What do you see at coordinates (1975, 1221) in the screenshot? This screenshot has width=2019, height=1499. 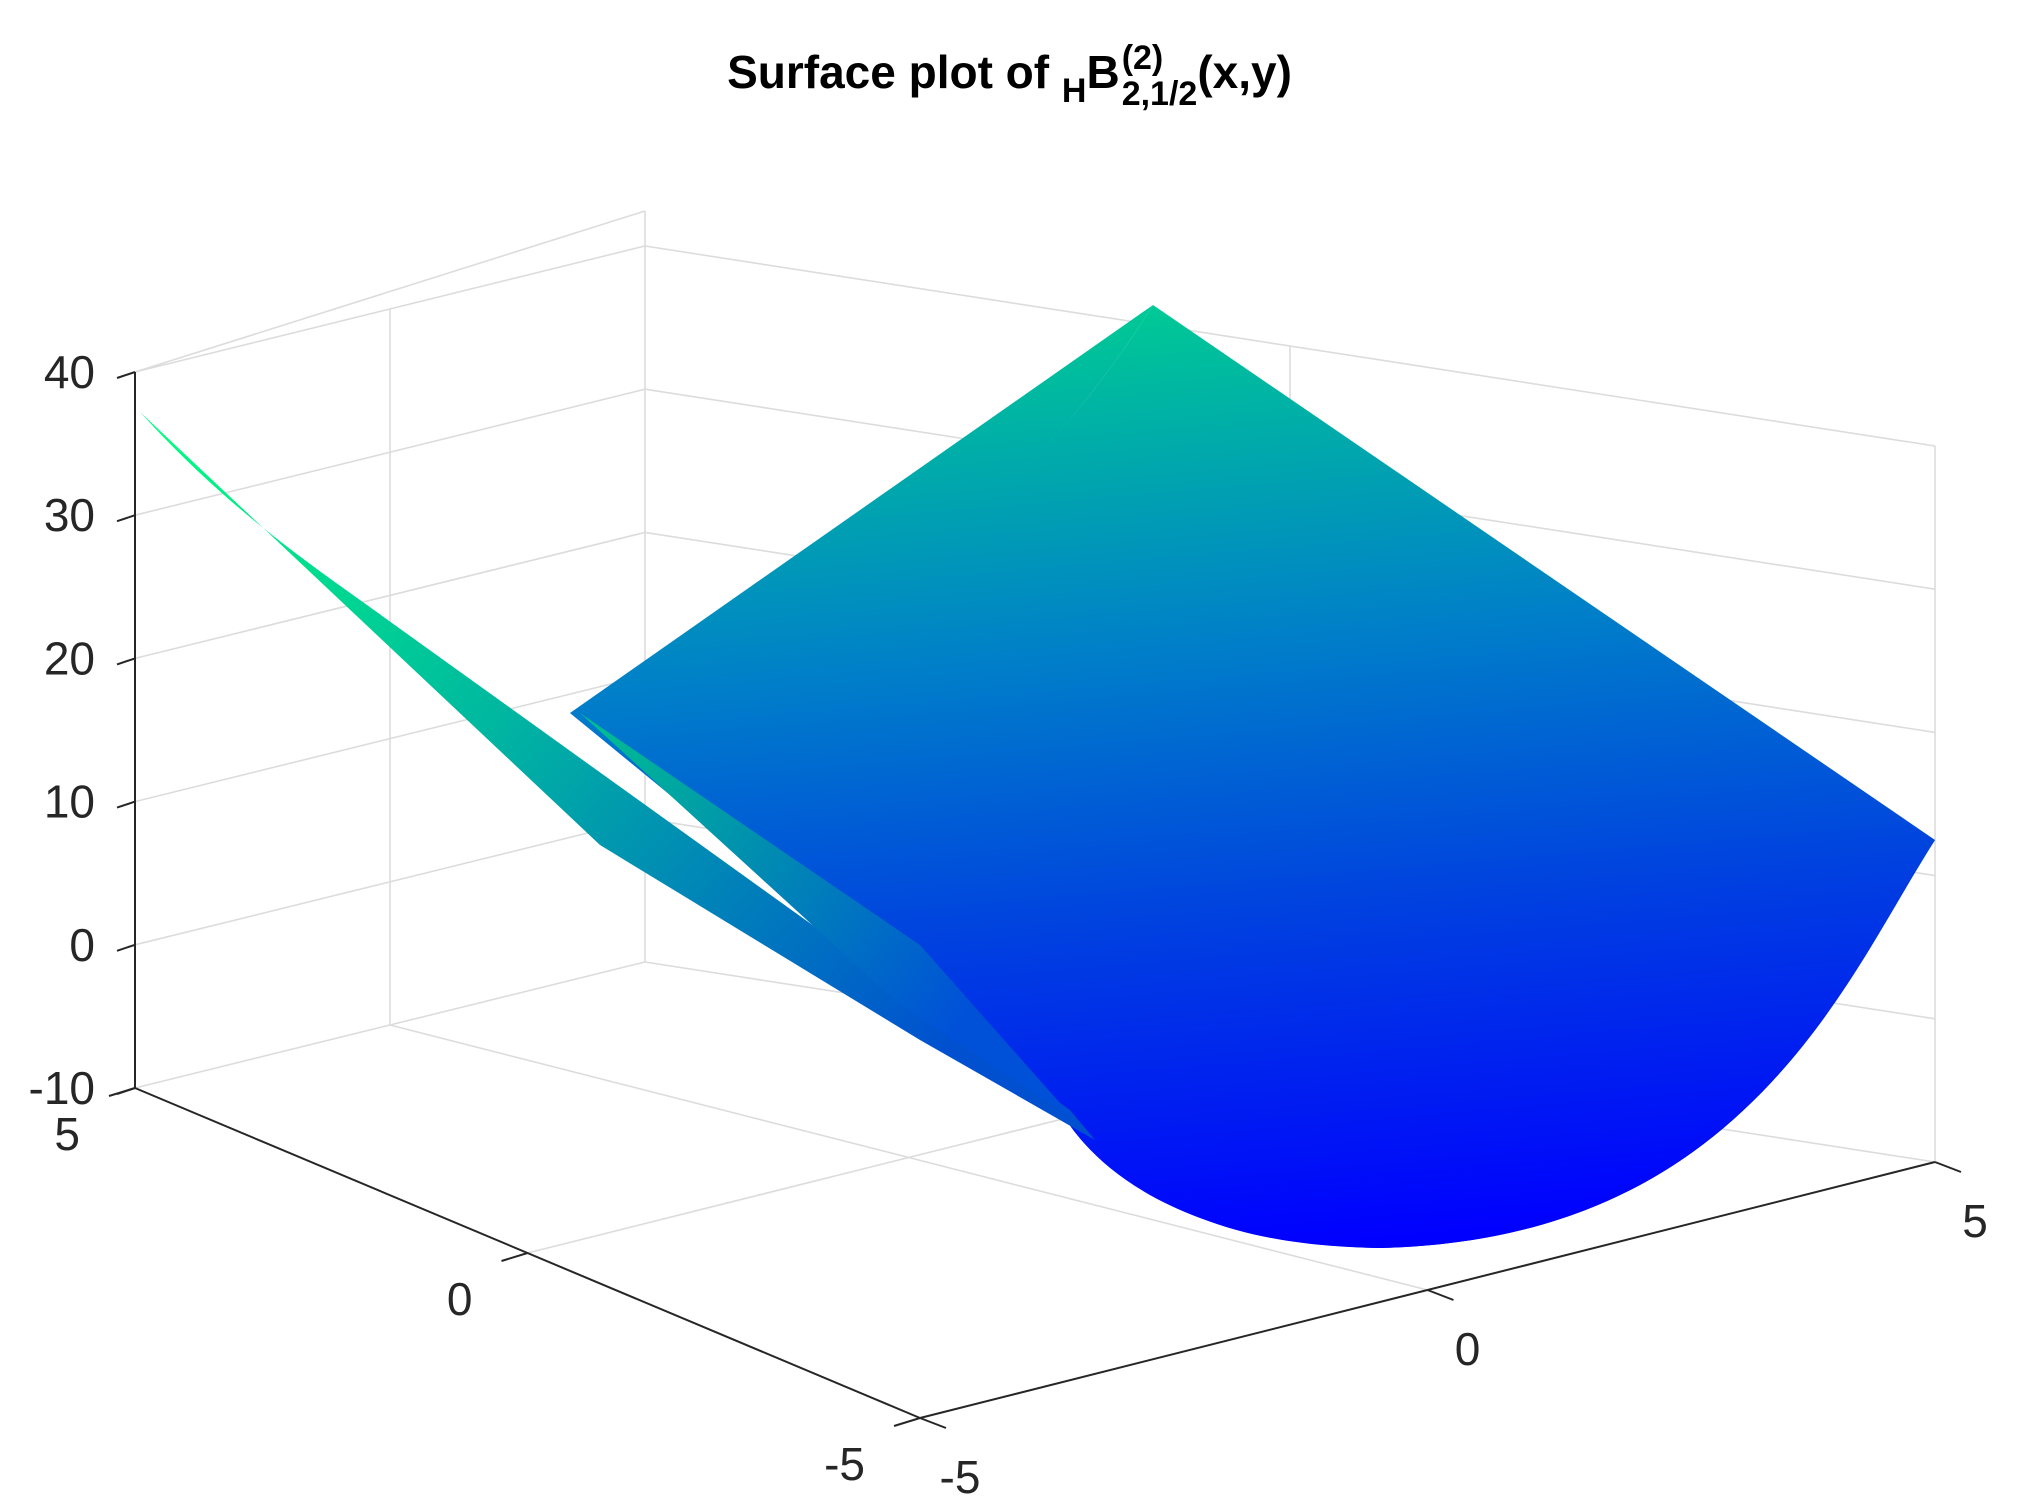 I see `x-tick-label-2: 5` at bounding box center [1975, 1221].